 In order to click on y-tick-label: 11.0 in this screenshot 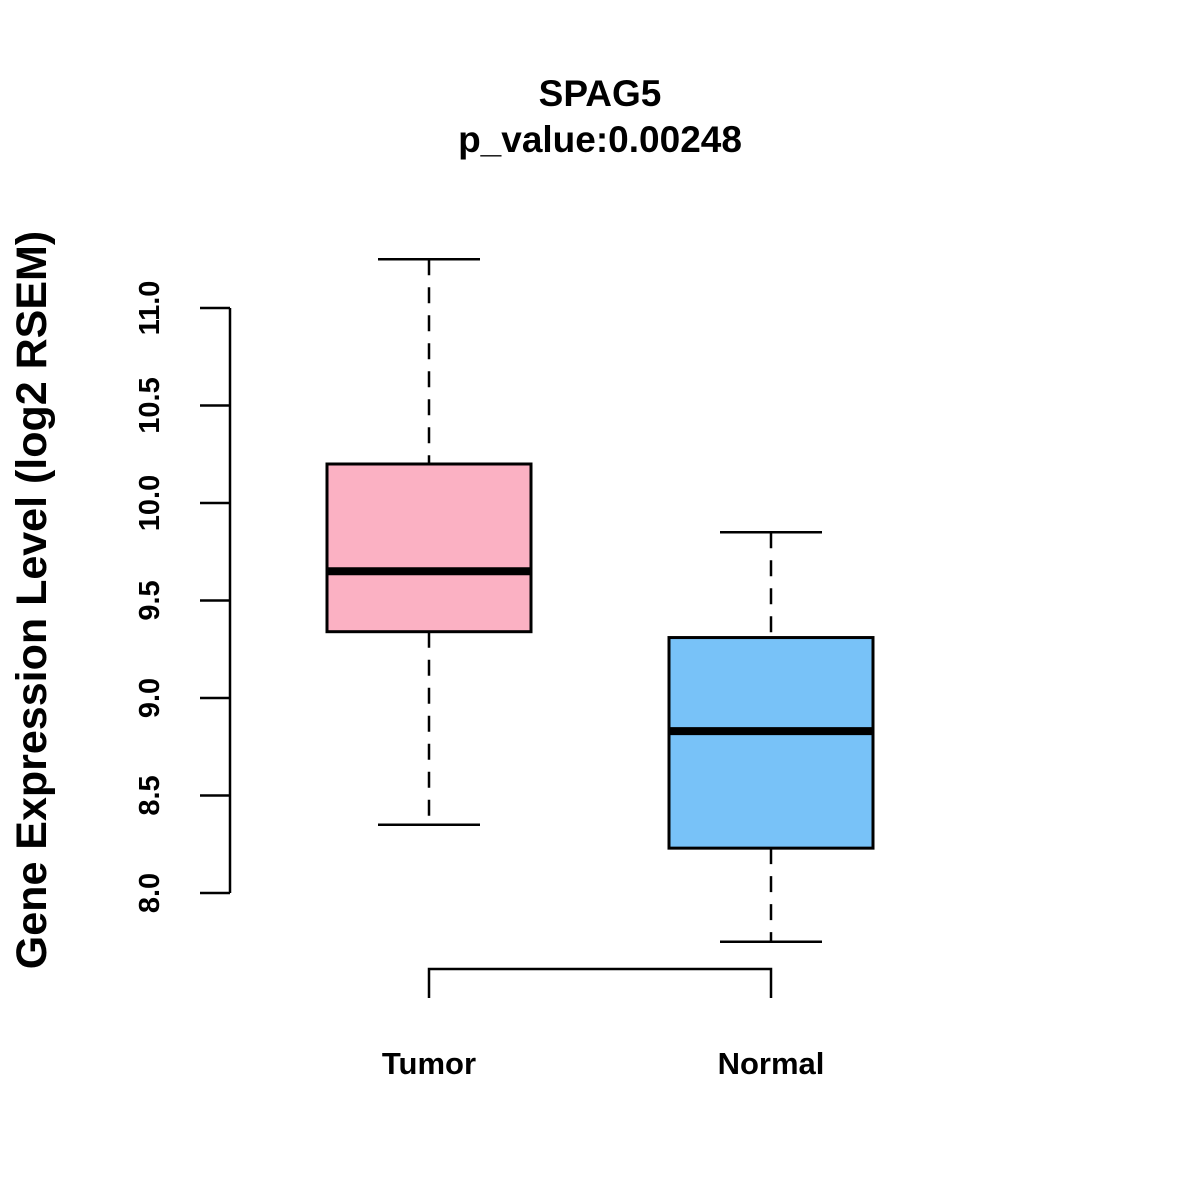, I will do `click(150, 308)`.